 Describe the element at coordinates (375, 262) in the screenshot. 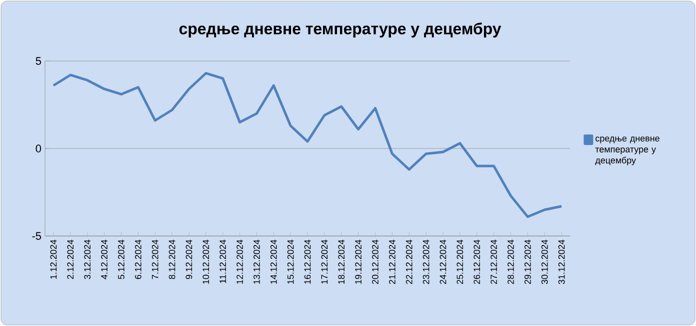

I see `x-tick-label: 20.12.2024` at that location.